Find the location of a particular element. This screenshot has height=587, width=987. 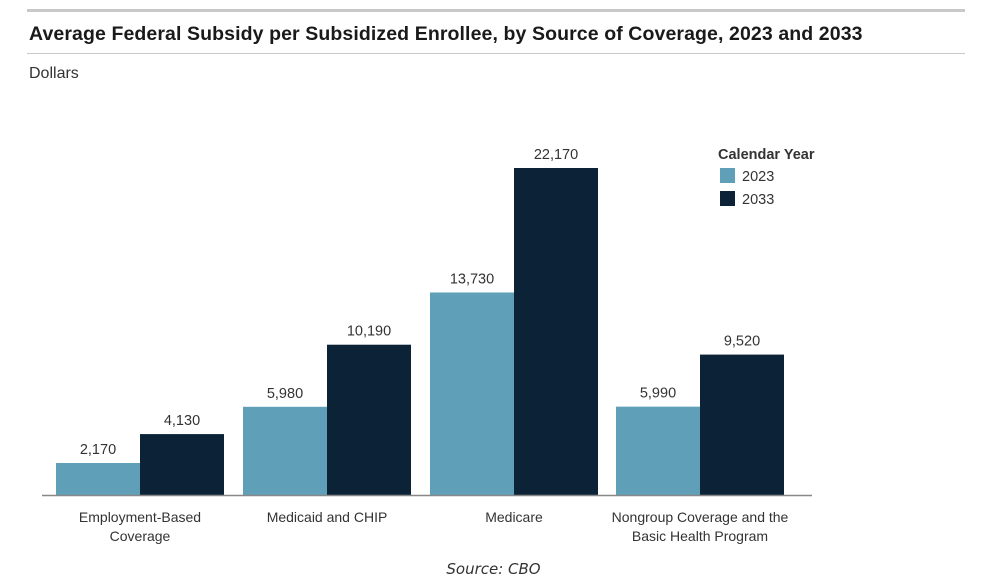

category-label-0-1: Coverage is located at coordinates (140, 536).